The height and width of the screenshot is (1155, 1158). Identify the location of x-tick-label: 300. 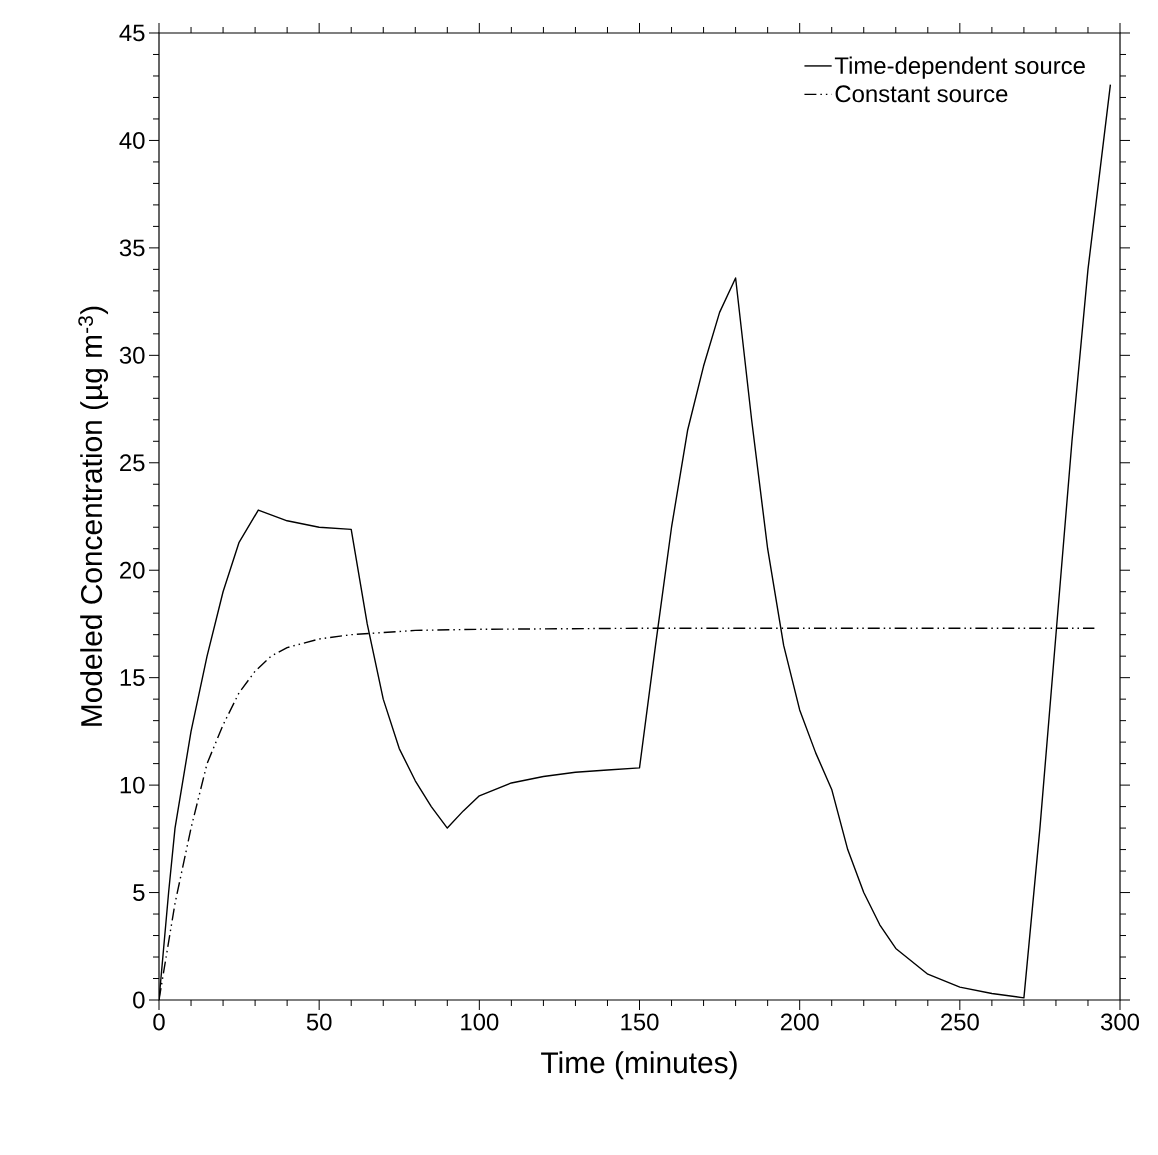
(1120, 1022).